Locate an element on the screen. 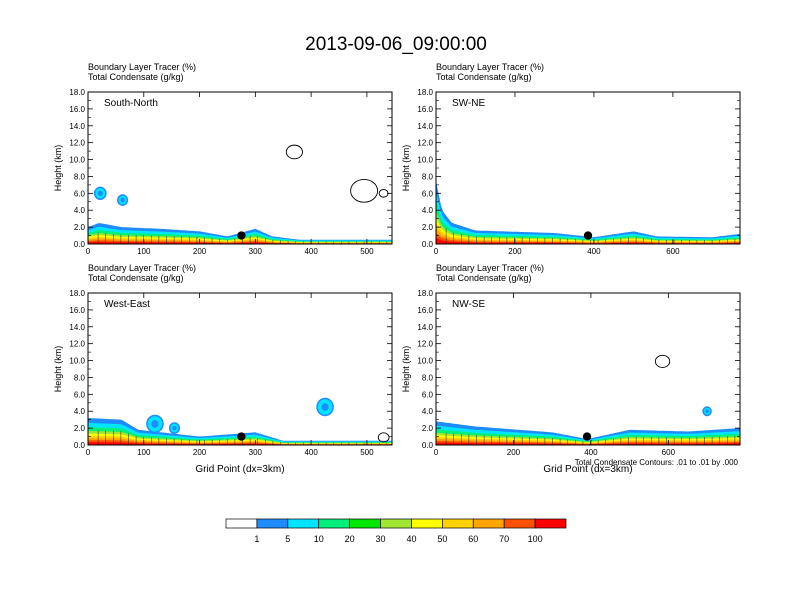 This screenshot has width=792, height=612. x-tick-label: 500 is located at coordinates (367, 251).